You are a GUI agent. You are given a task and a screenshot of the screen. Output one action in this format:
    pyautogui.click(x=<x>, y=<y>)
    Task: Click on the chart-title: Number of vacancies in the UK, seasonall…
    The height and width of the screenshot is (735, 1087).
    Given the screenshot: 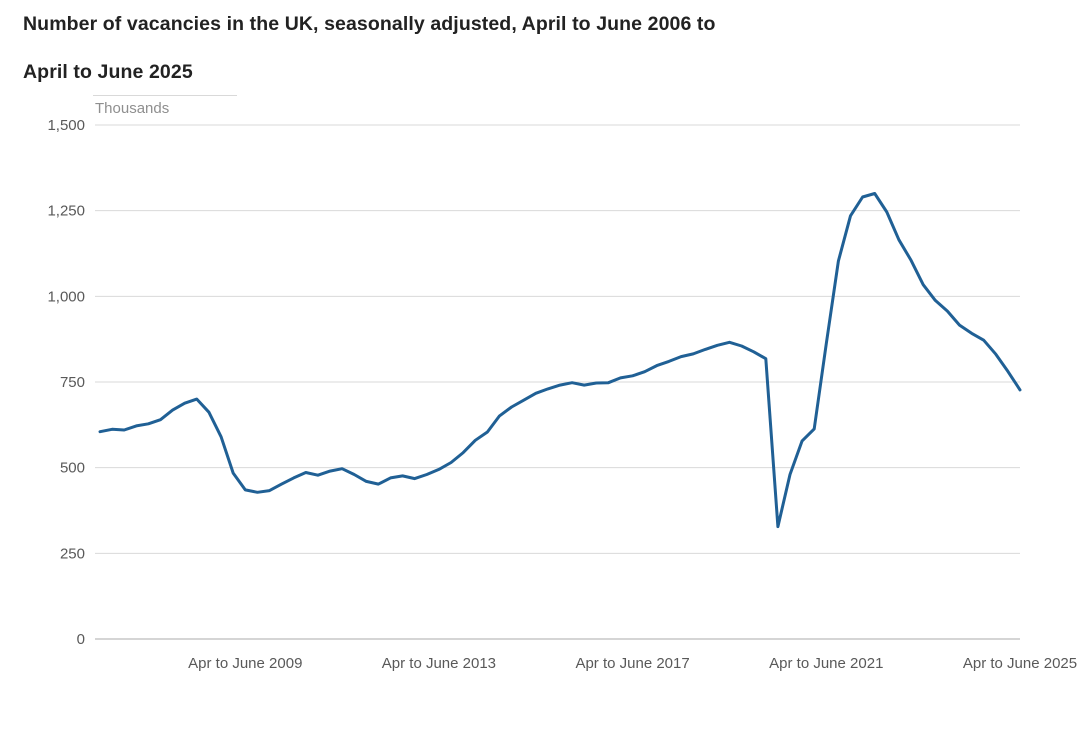 What is the action you would take?
    pyautogui.click(x=369, y=48)
    